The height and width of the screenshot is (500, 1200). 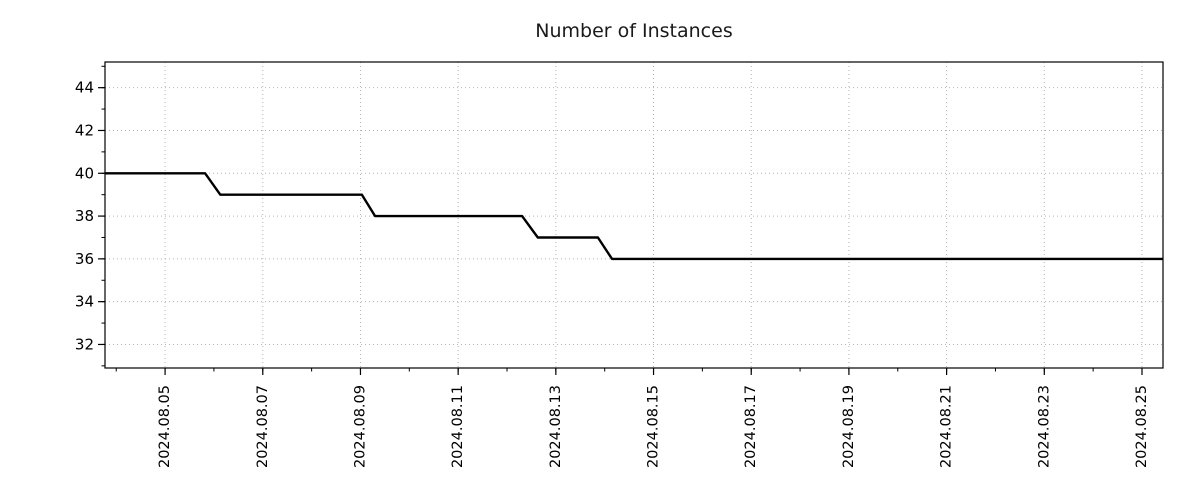 I want to click on x-tick-label: 2024.08.17, so click(x=751, y=426).